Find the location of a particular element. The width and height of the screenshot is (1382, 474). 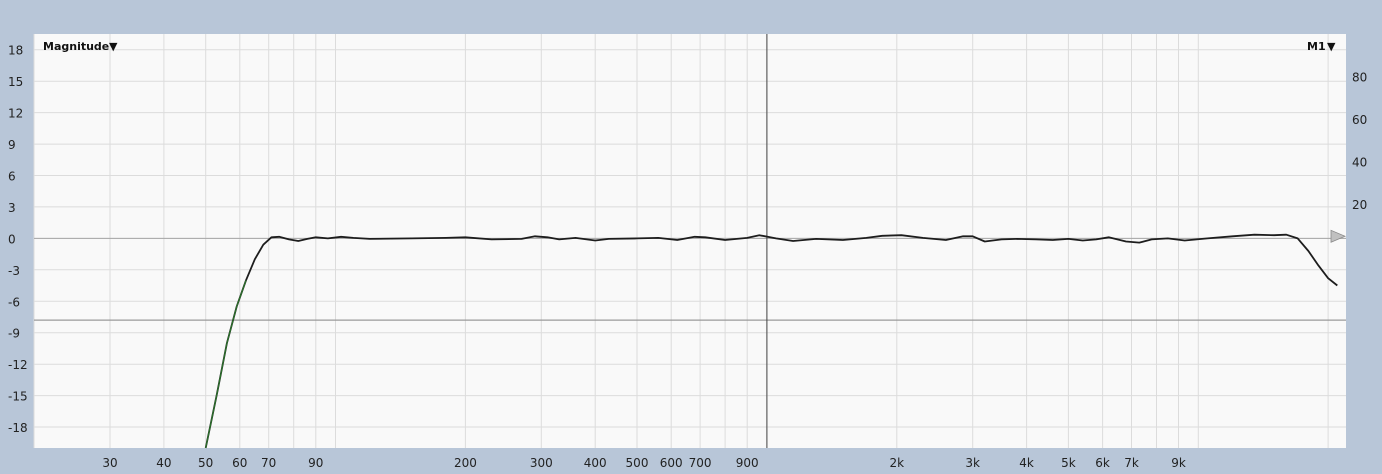

x-tick-label: 4k is located at coordinates (1026, 463).